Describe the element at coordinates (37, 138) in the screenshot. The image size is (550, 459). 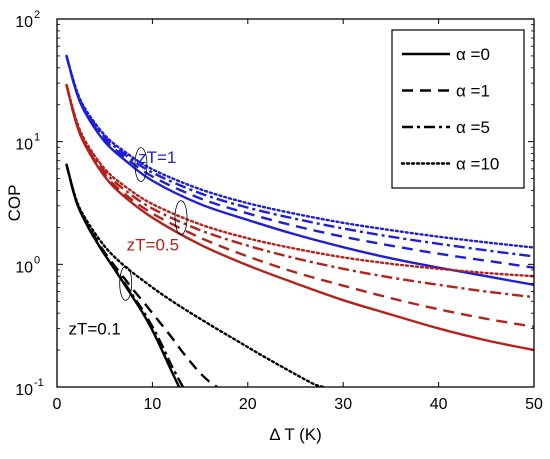
I see `y-tick-exponent: 1` at that location.